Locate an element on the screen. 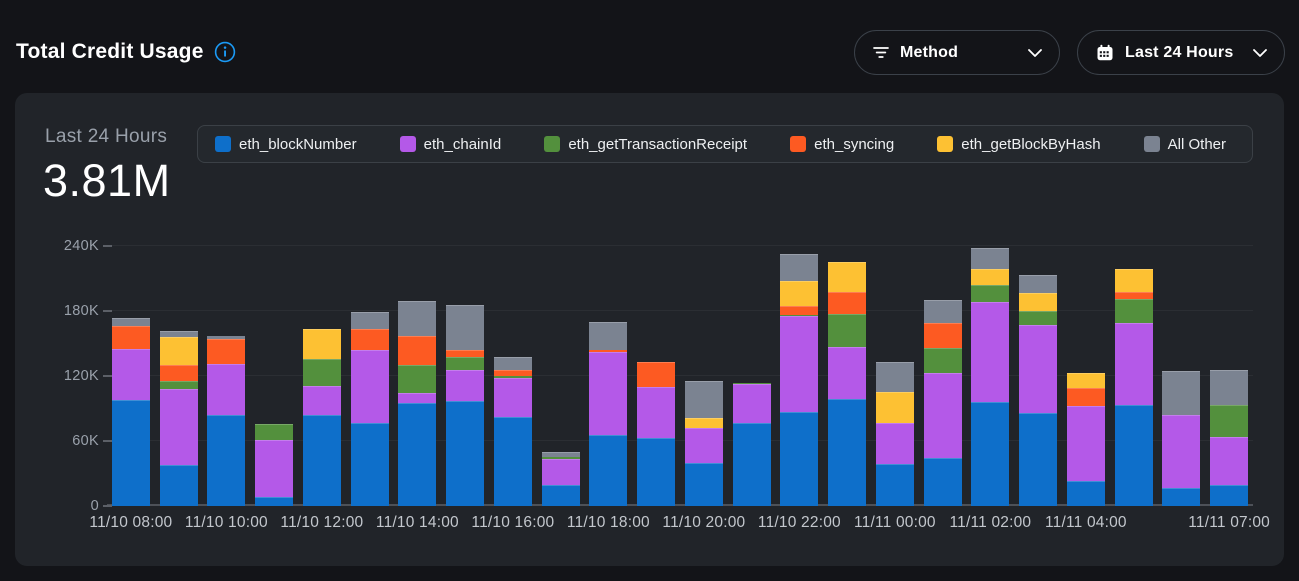 This screenshot has height=581, width=1299. y-axis-label: 60K is located at coordinates (85, 441).